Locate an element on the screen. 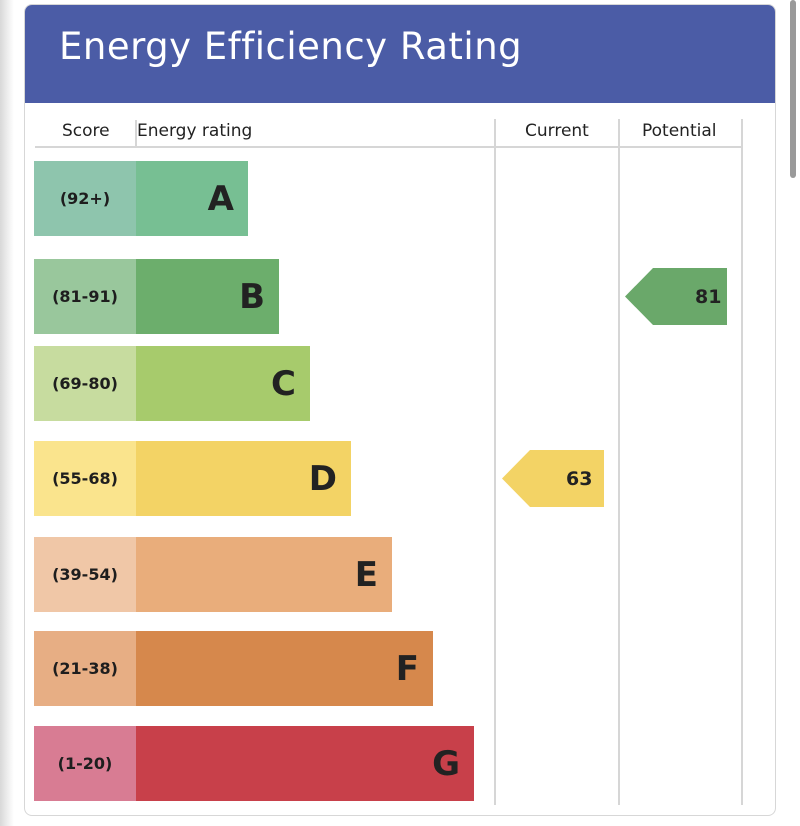  rating-band-a: (92+) A is located at coordinates (141, 198).